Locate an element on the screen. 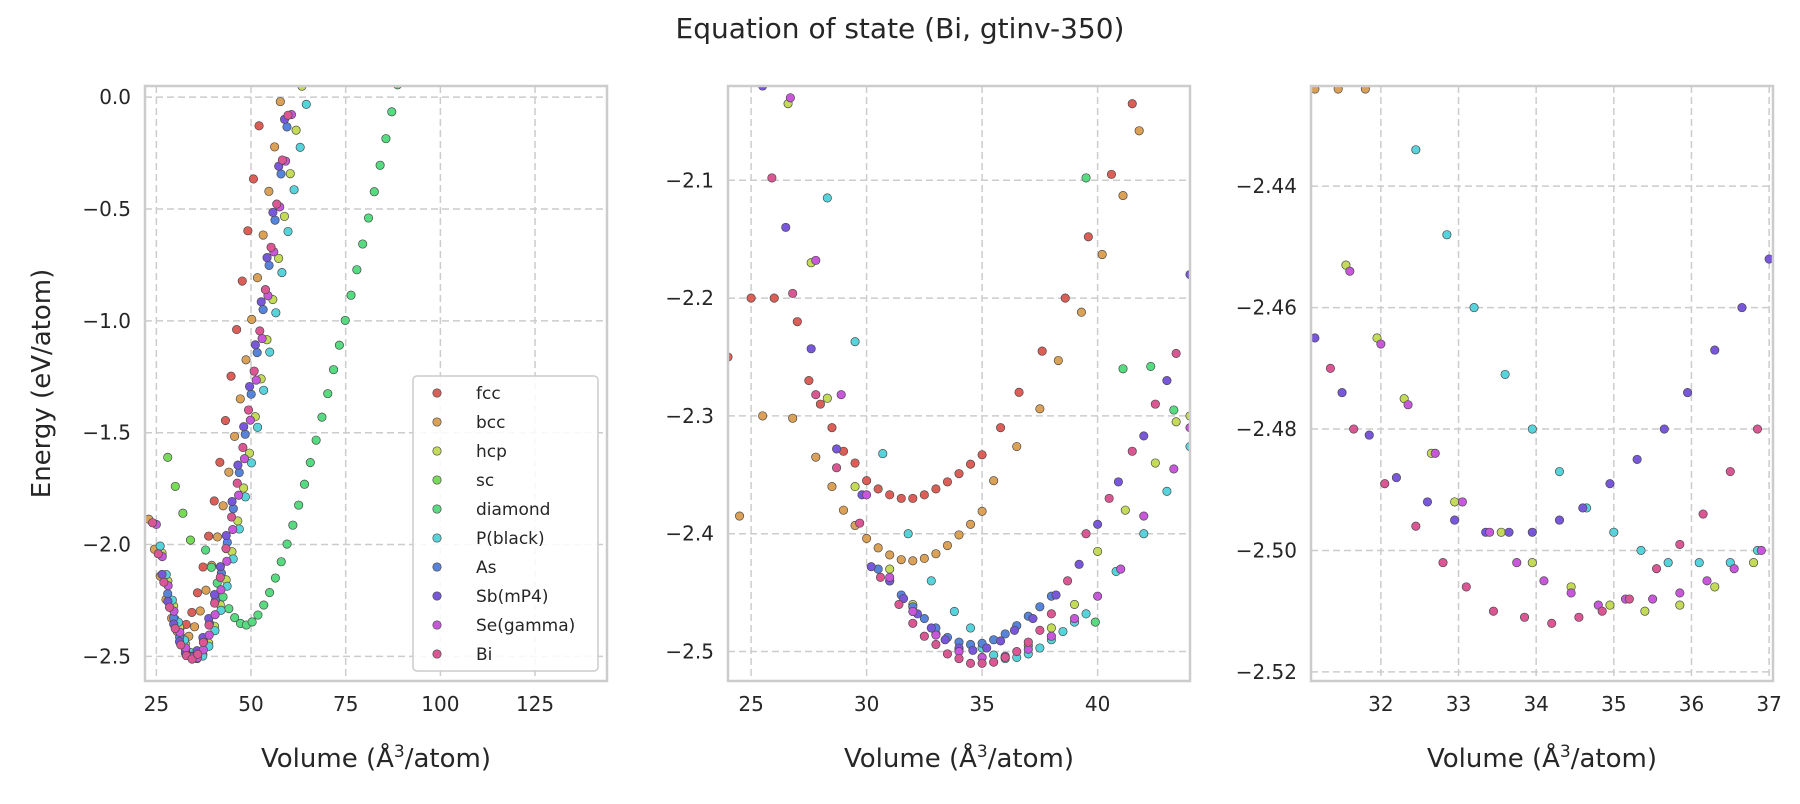 This screenshot has height=804, width=1800. points-layer is located at coordinates (273, 332).